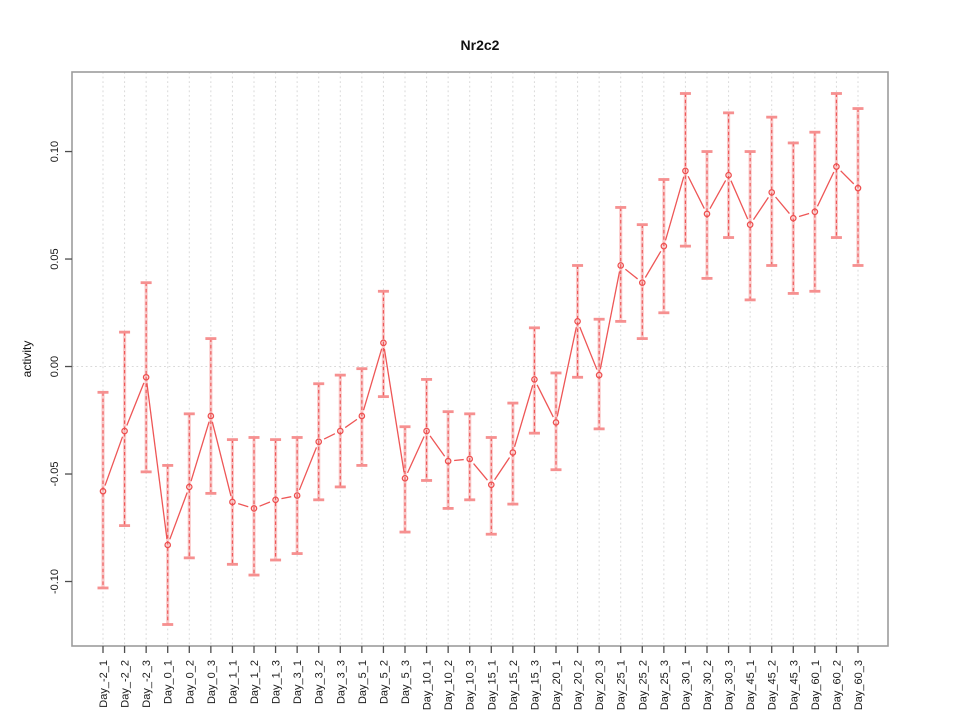 Image resolution: width=960 pixels, height=720 pixels. What do you see at coordinates (773, 685) in the screenshot?
I see `x-tick-label: Day_45_2` at bounding box center [773, 685].